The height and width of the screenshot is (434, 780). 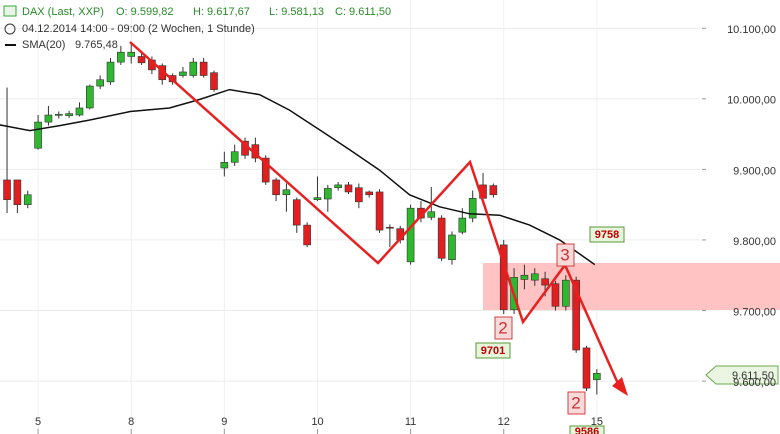 I want to click on zone, so click(x=631, y=286).